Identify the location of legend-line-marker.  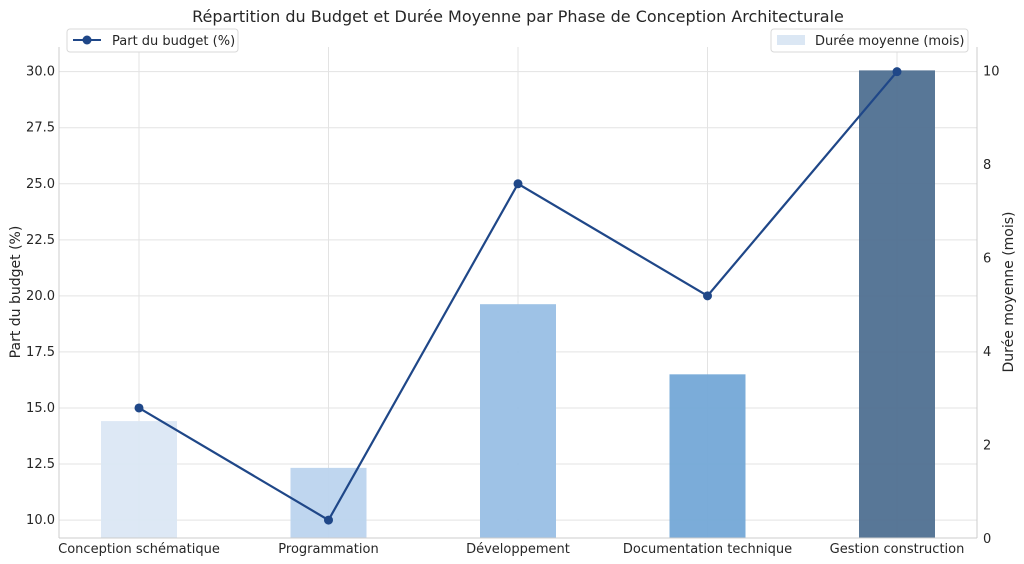
(87, 40).